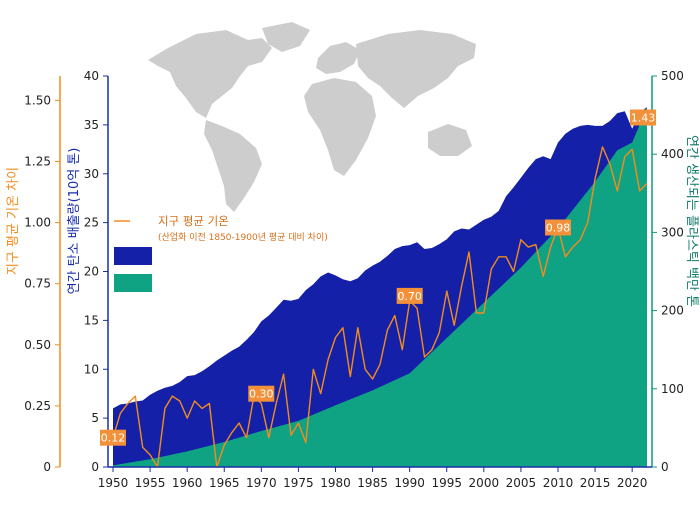  What do you see at coordinates (37, 100) in the screenshot?
I see `left_outer-tick-label: 1.50` at bounding box center [37, 100].